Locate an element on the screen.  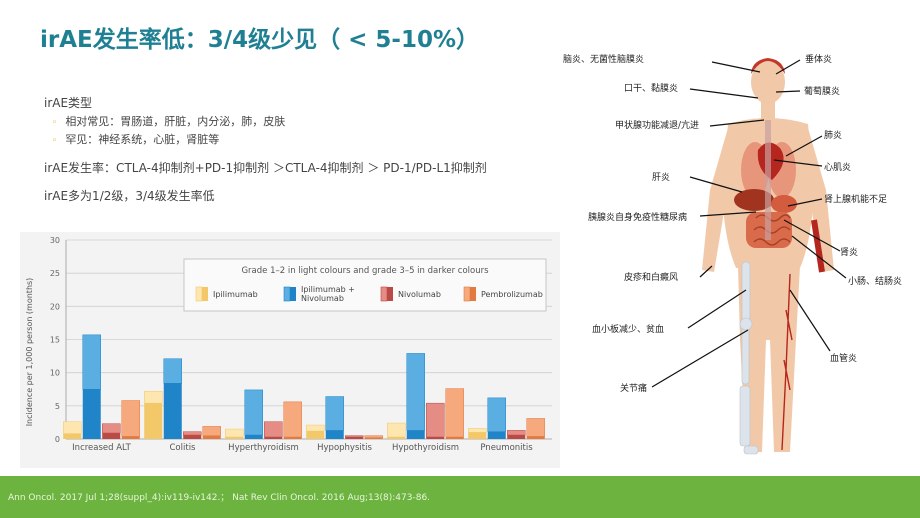
rare-types-text: 罕见：神经系统，心脏，肾脏等 is located at coordinates (142, 139).